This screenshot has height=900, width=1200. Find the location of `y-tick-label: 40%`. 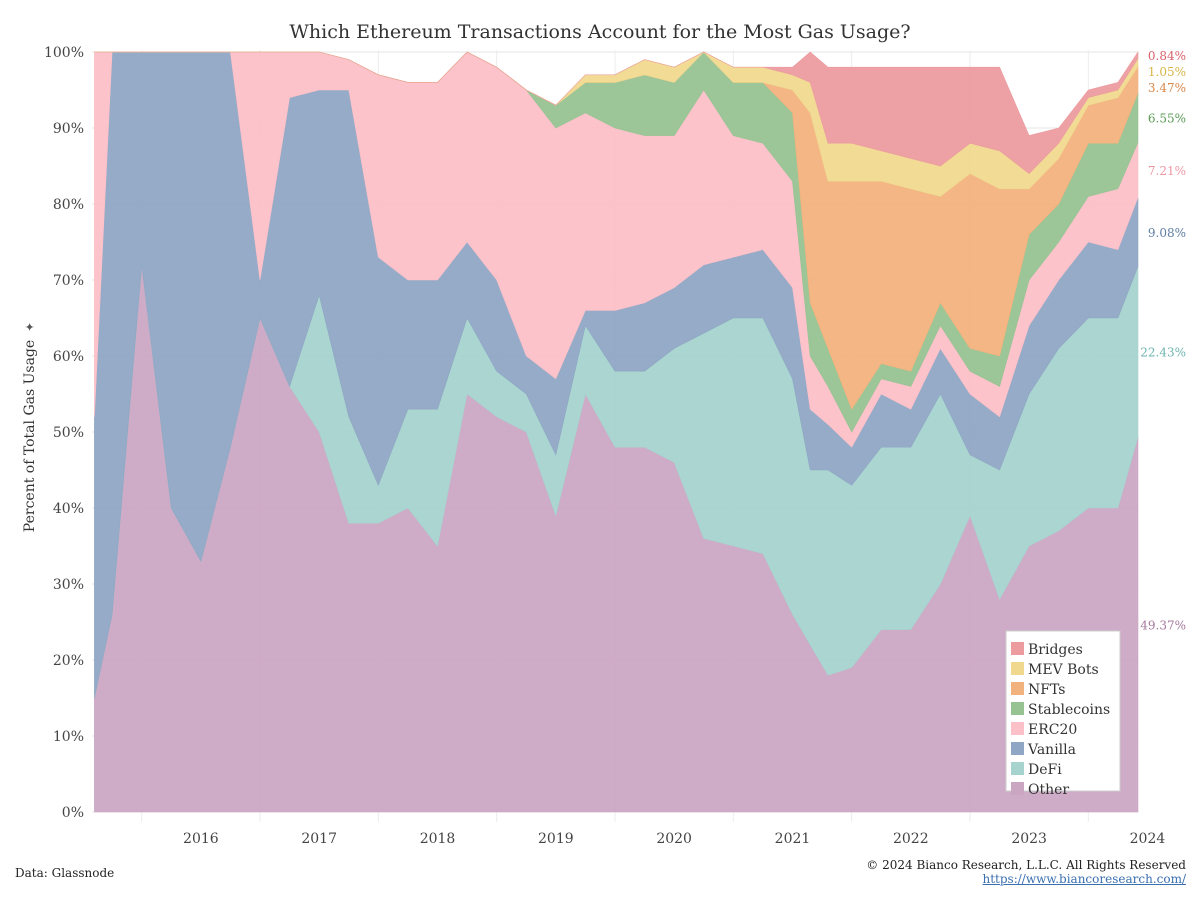

y-tick-label: 40% is located at coordinates (68, 509).